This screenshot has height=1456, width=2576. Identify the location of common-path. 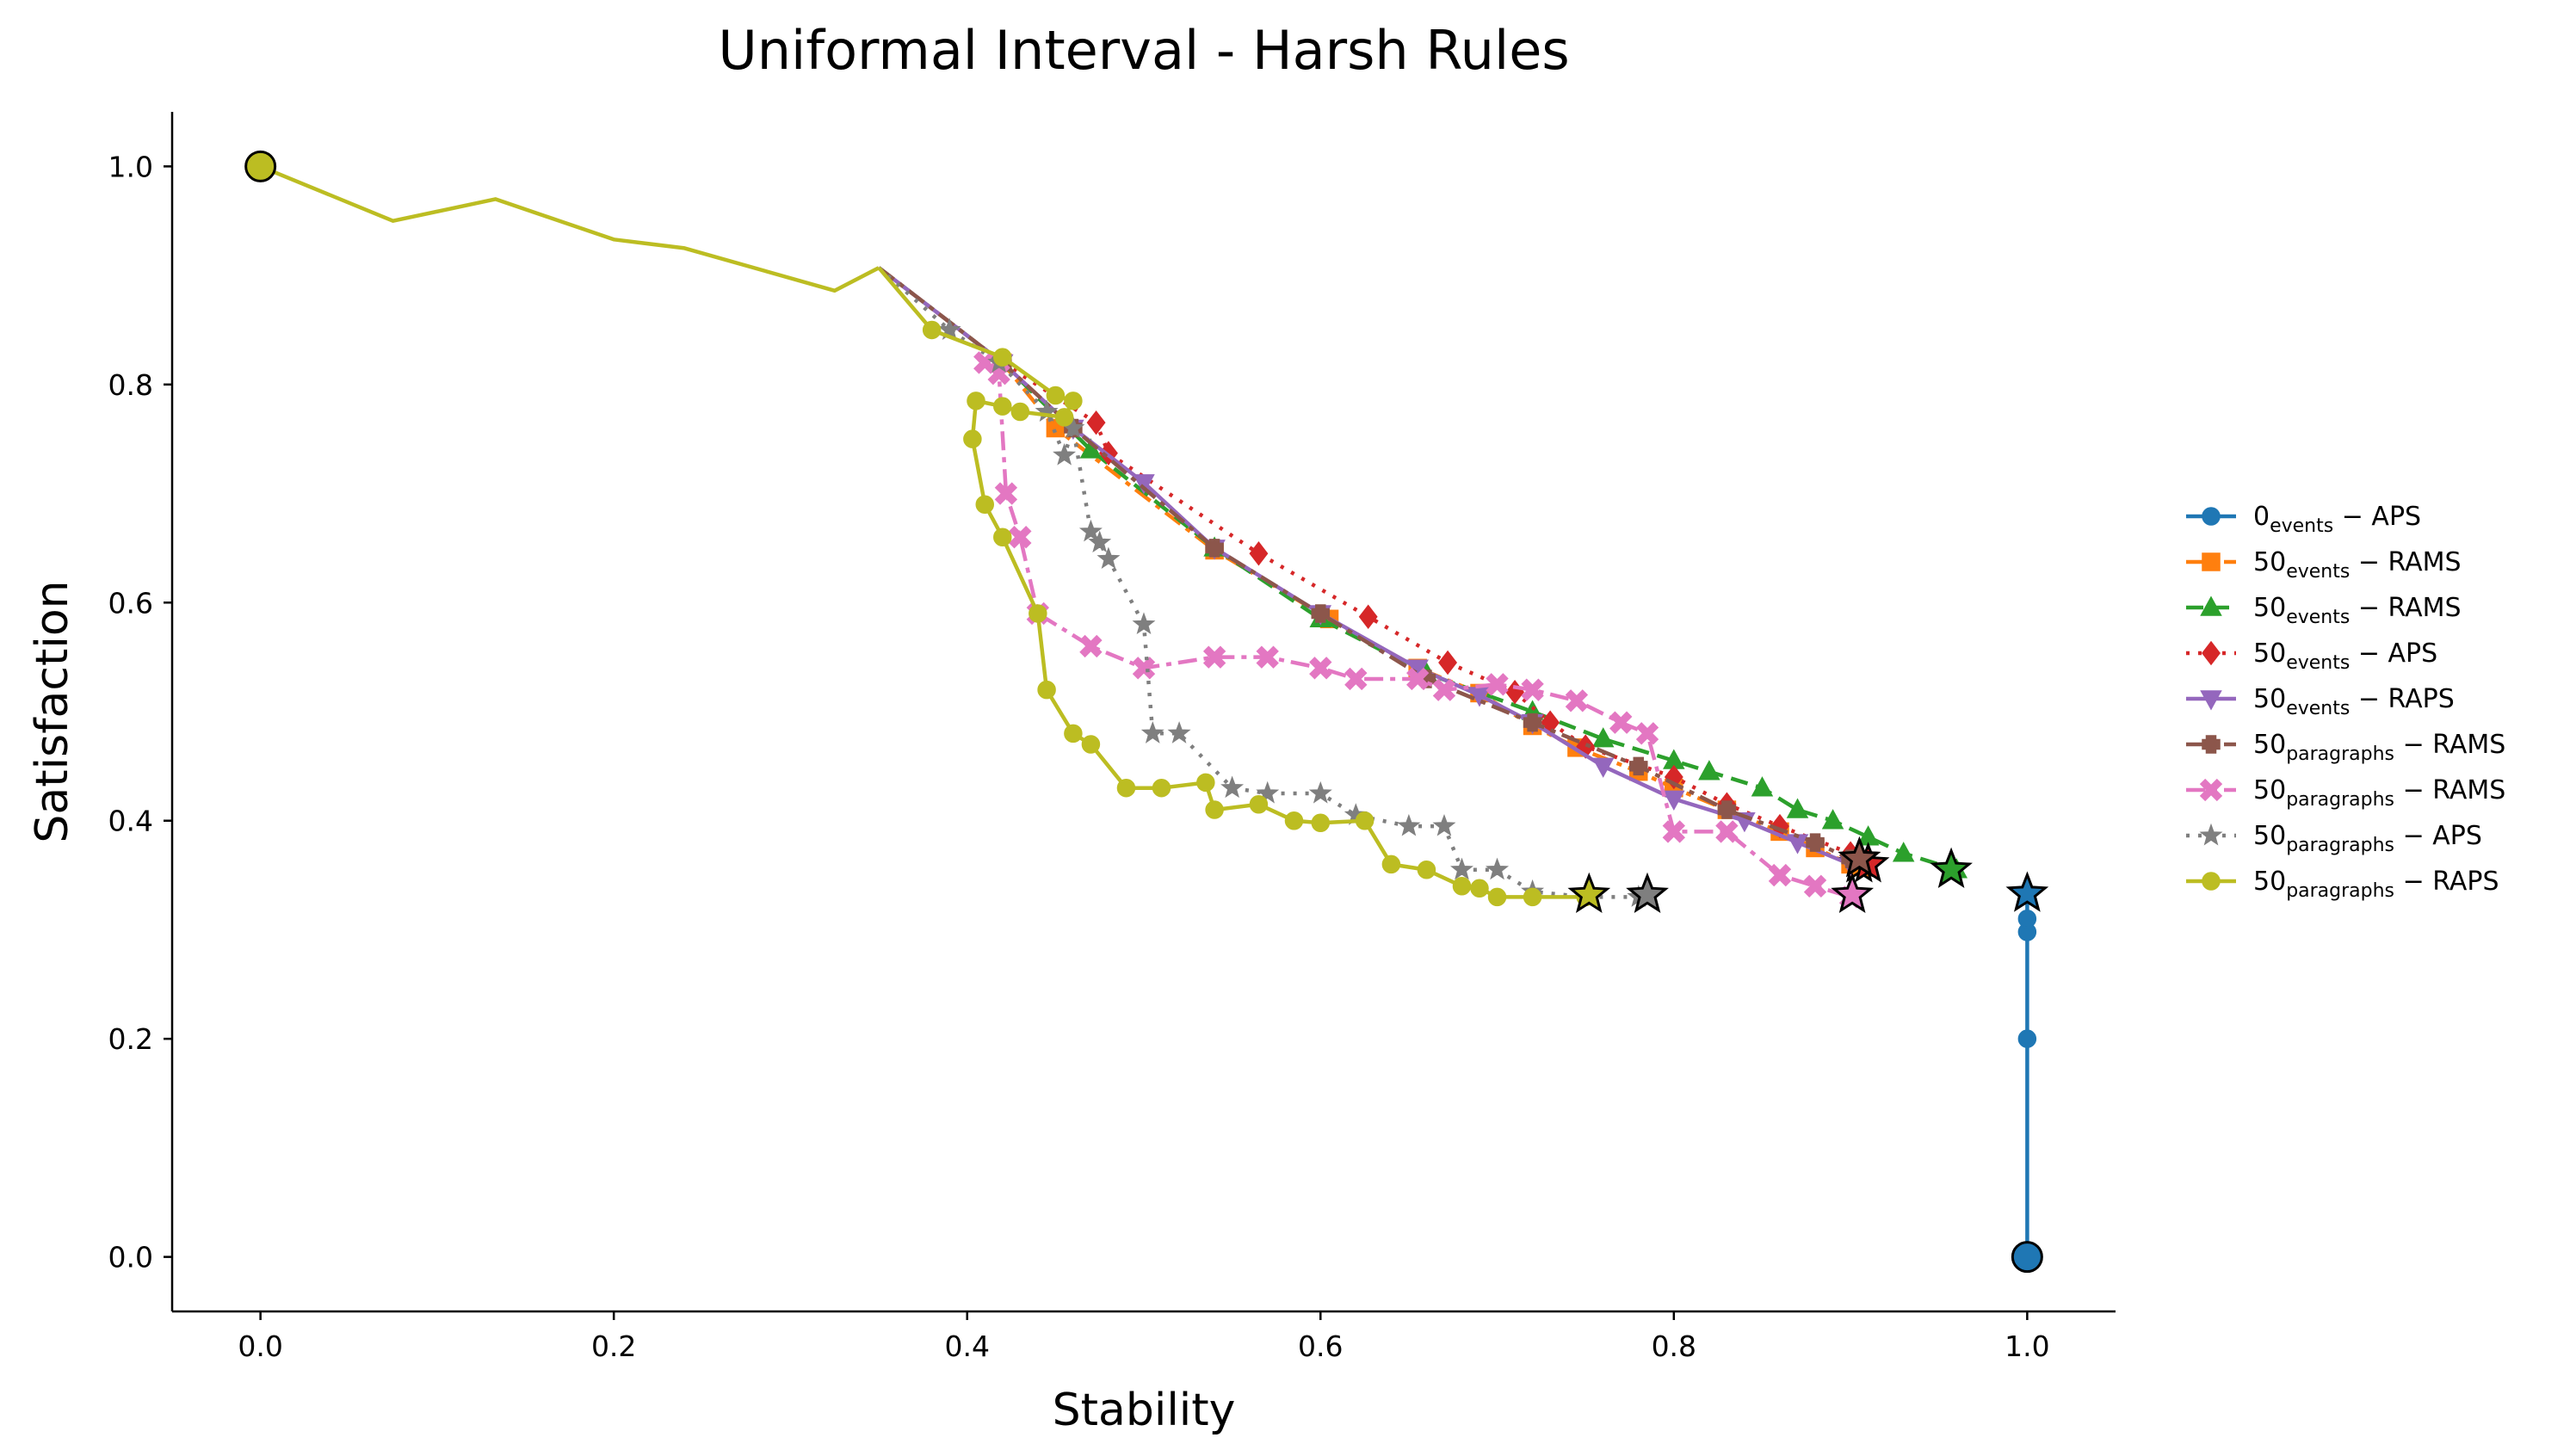
(562, 221).